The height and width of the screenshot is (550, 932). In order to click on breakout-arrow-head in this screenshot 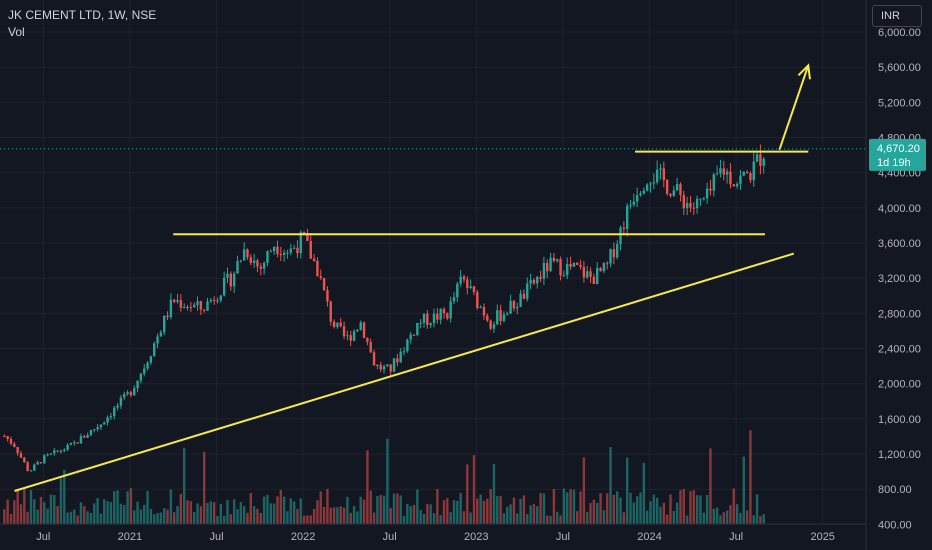, I will do `click(804, 71)`.